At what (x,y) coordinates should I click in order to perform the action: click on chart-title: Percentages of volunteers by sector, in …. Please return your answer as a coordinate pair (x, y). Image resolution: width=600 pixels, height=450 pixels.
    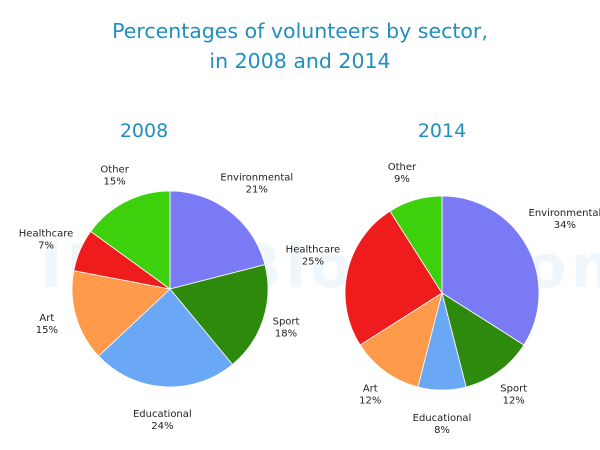
    Looking at the image, I should click on (300, 46).